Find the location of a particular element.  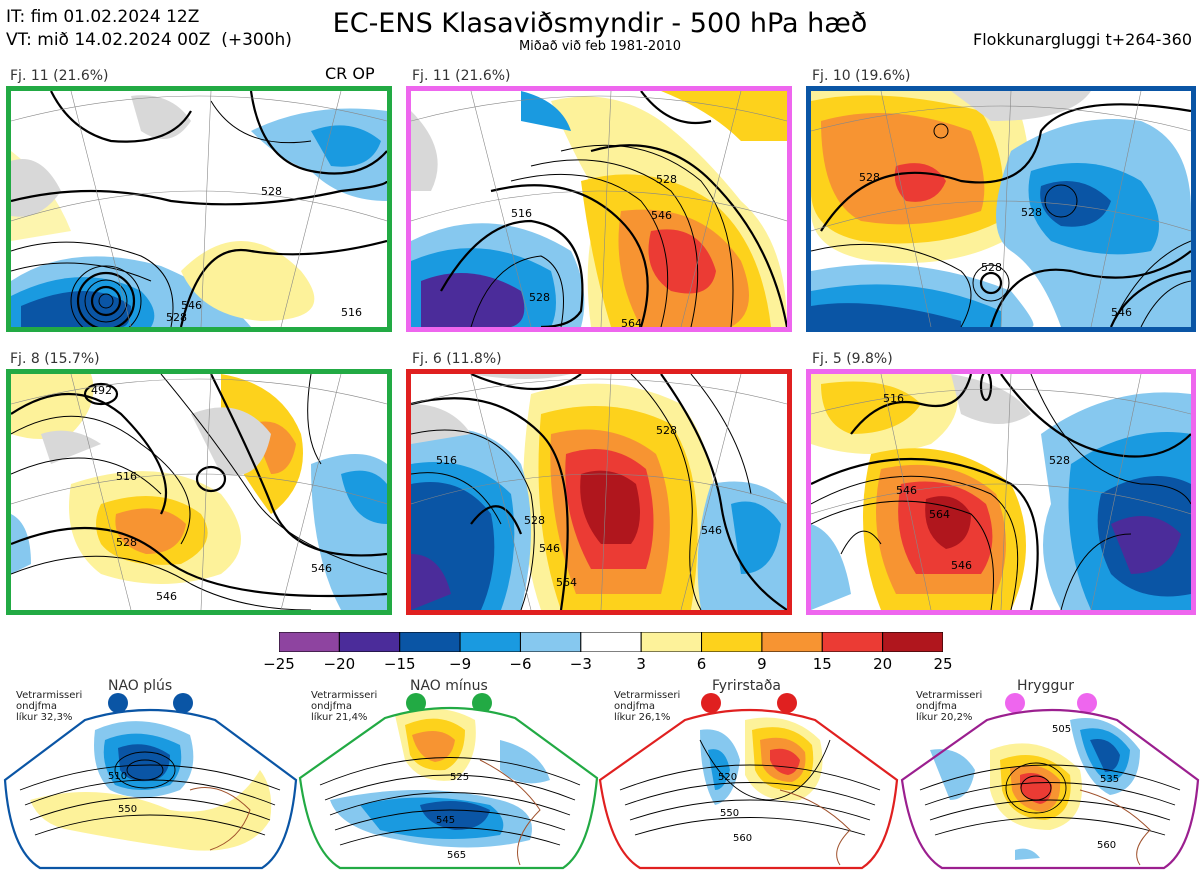

regime-marker-4b is located at coordinates (1087, 703).